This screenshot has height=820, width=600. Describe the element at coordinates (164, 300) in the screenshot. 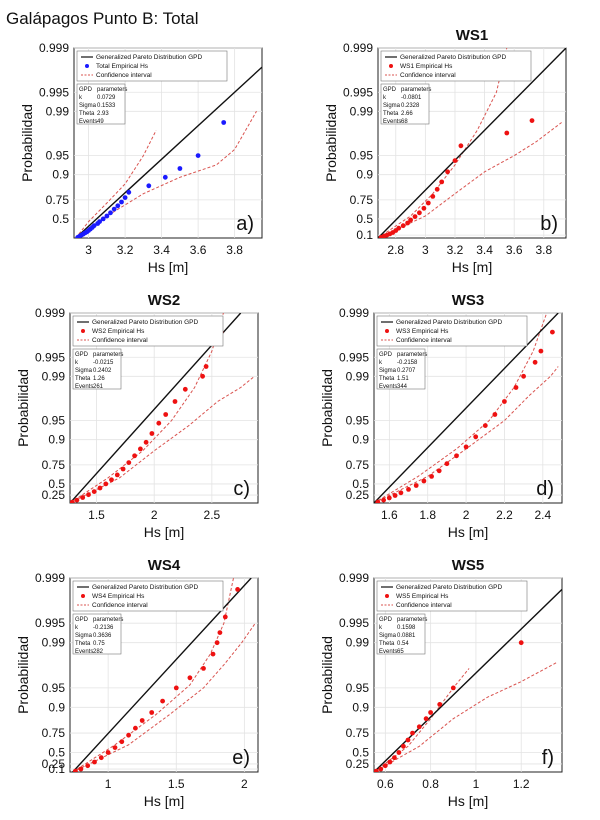

I see `chart-title: WS2` at that location.